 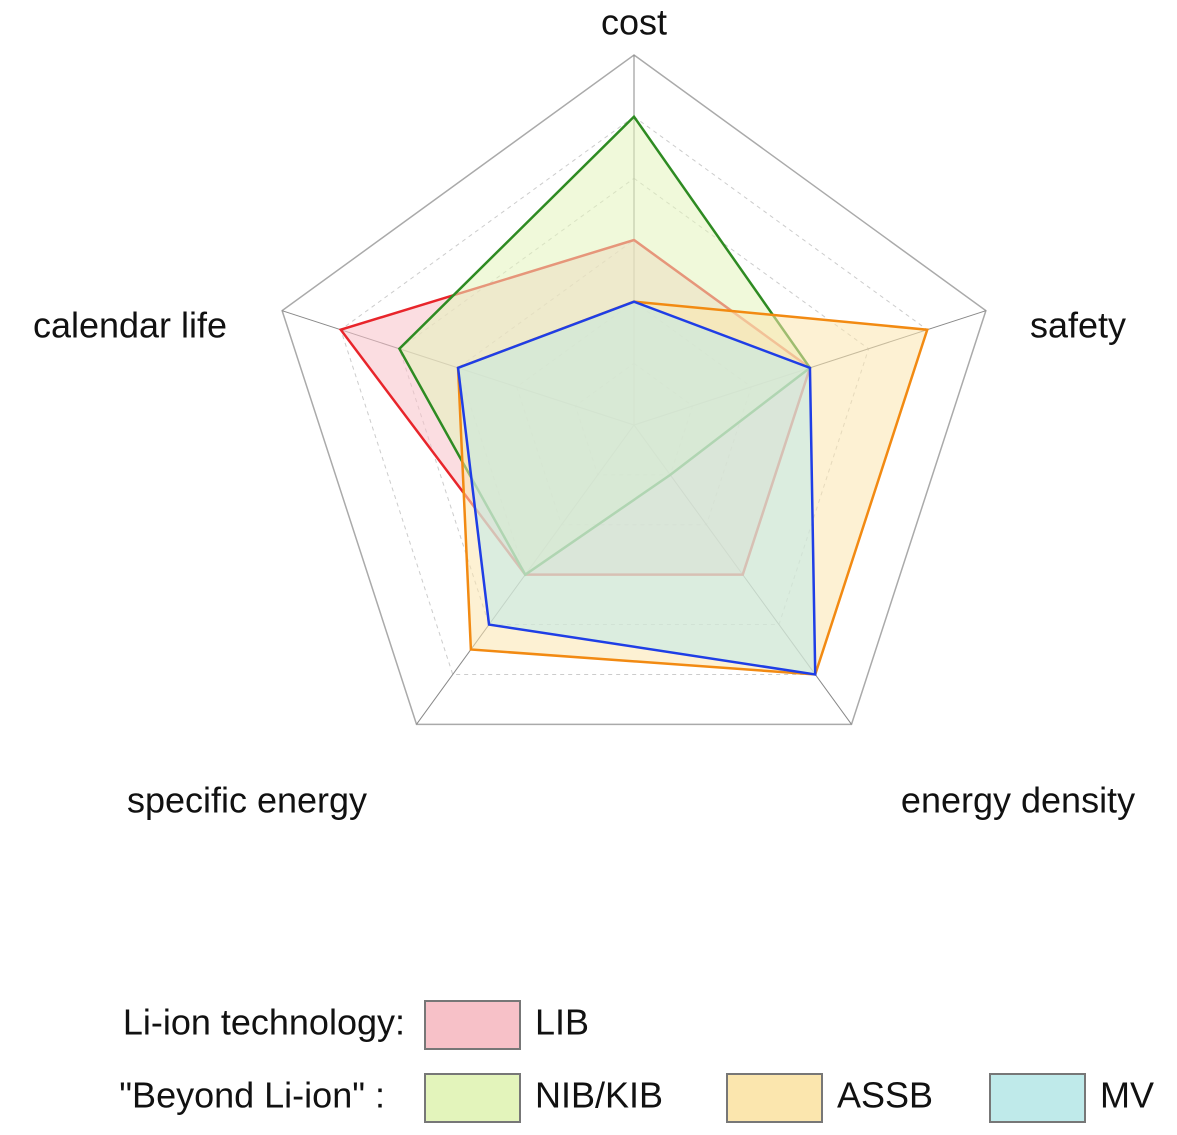 What do you see at coordinates (130, 325) in the screenshot?
I see `axis-label: calendar life` at bounding box center [130, 325].